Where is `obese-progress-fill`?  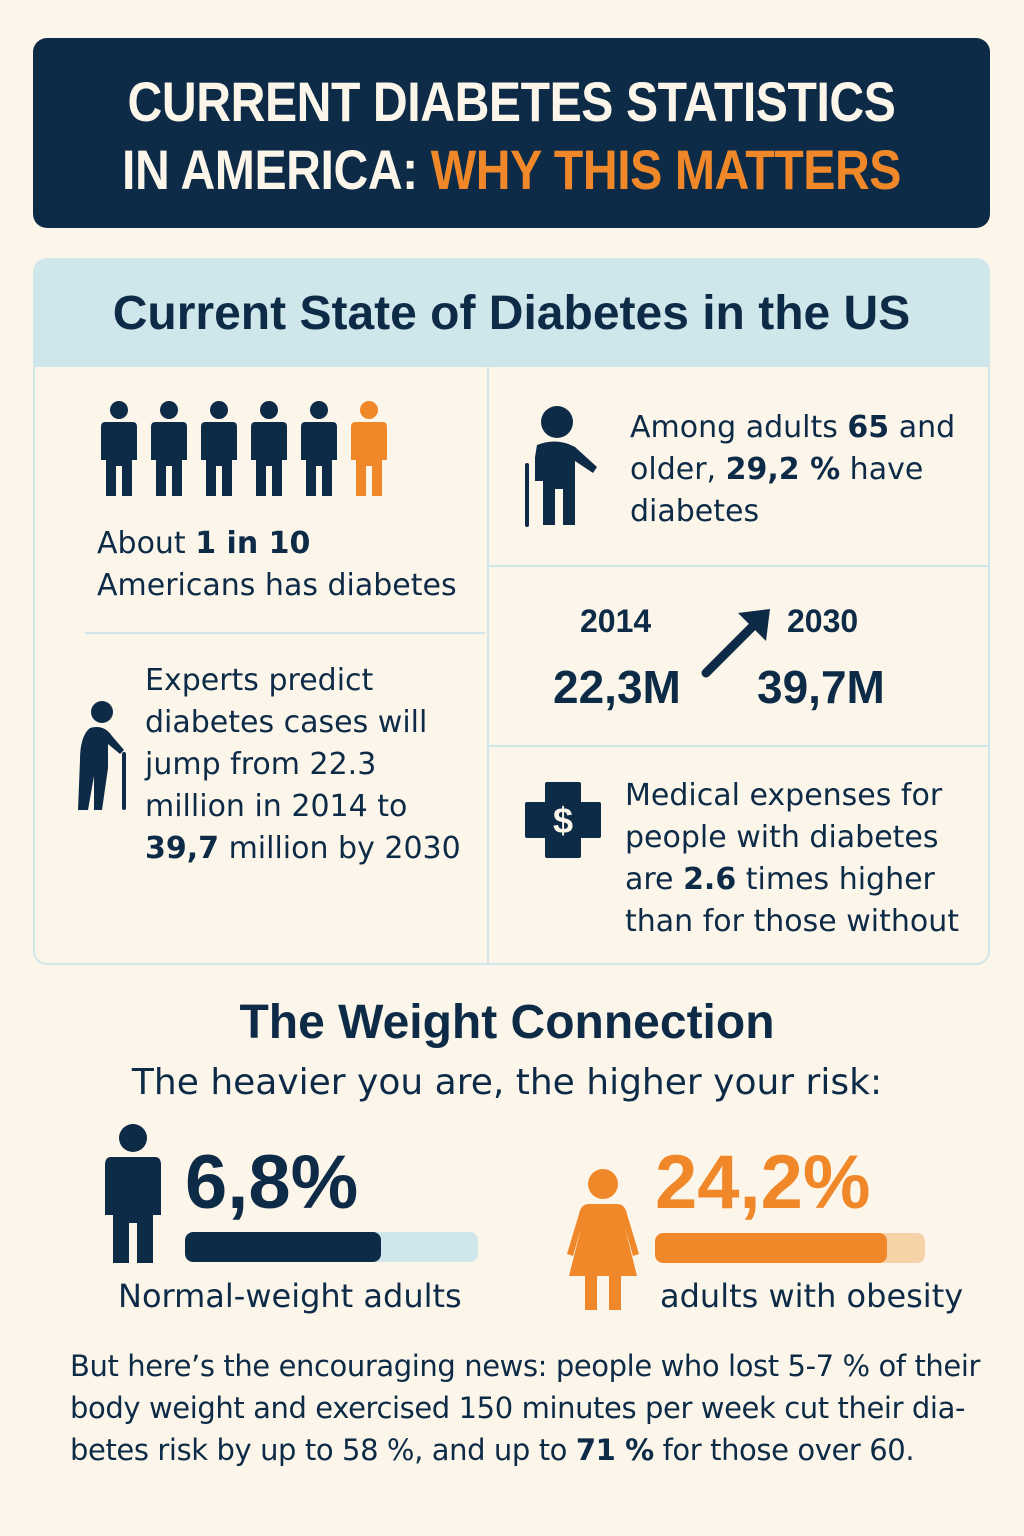 obese-progress-fill is located at coordinates (771, 1248).